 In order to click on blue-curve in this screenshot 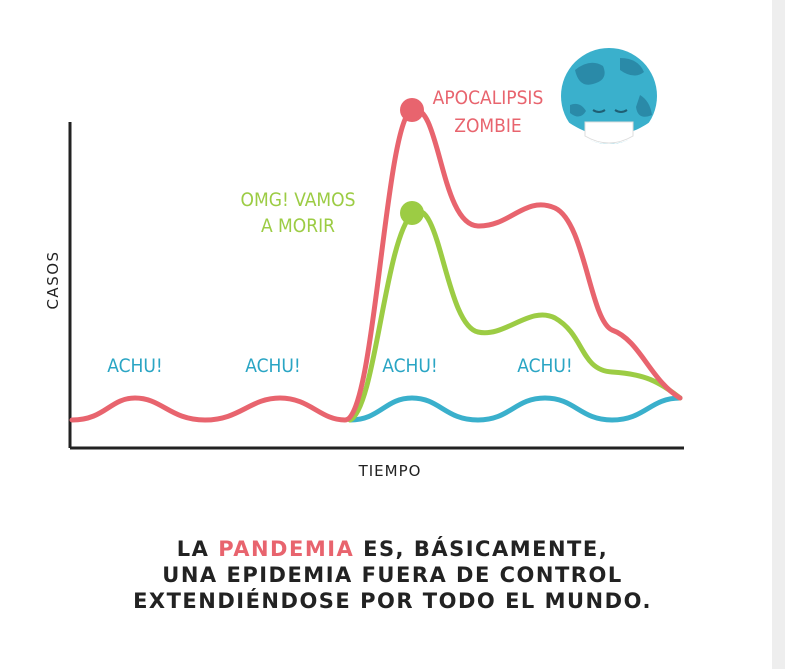, I will do `click(515, 409)`.